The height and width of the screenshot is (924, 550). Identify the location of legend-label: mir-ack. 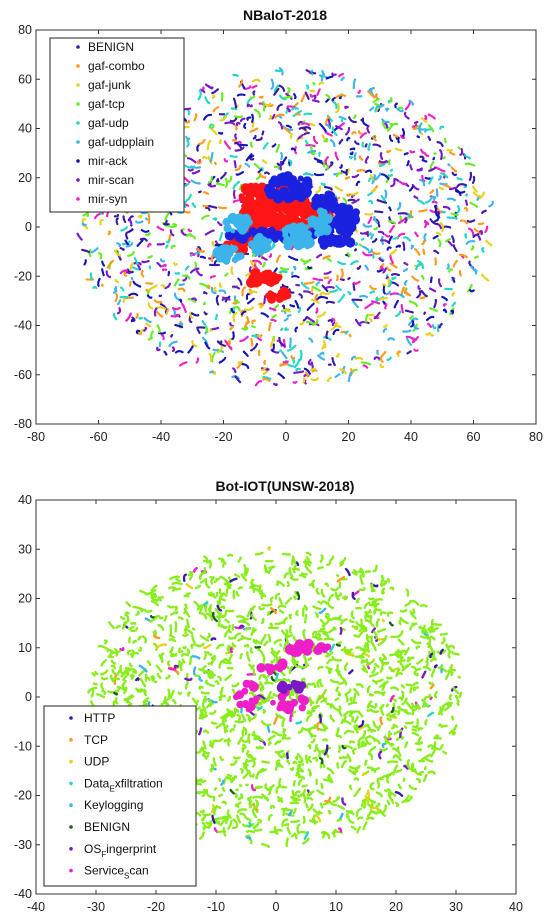
(108, 161).